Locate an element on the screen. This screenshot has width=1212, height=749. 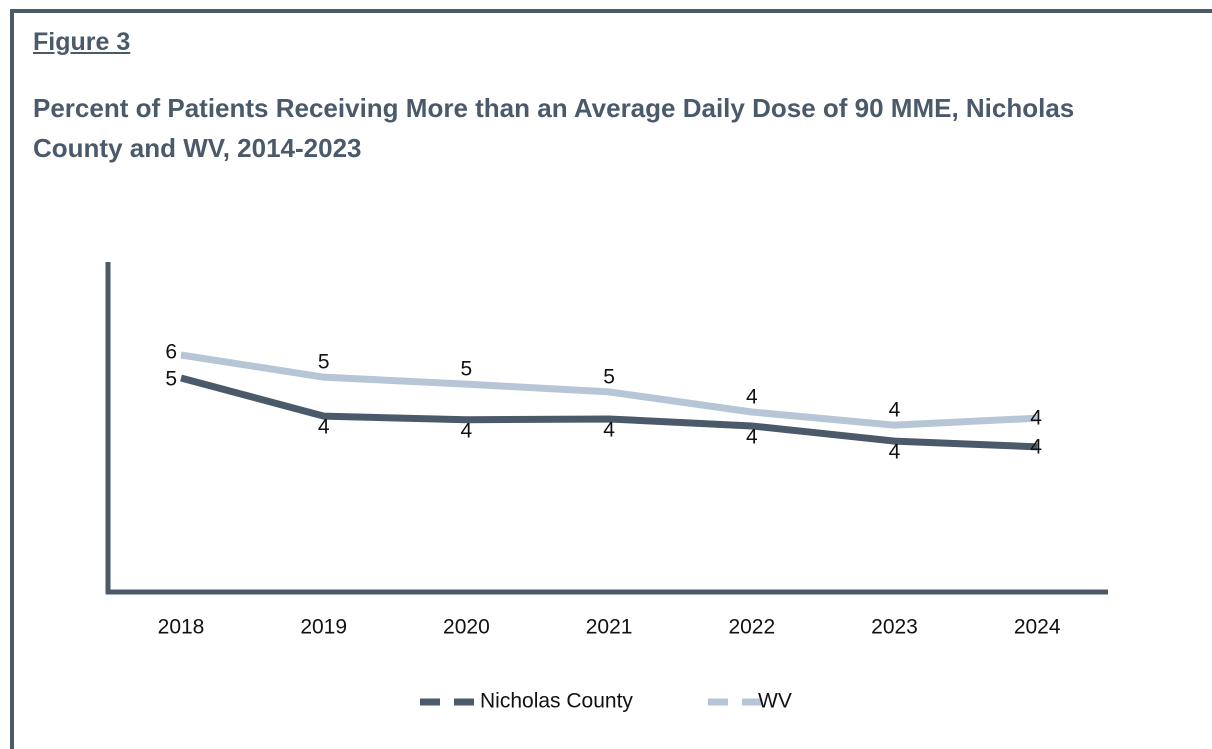
figure-label: Figure 3 is located at coordinates (82, 42).